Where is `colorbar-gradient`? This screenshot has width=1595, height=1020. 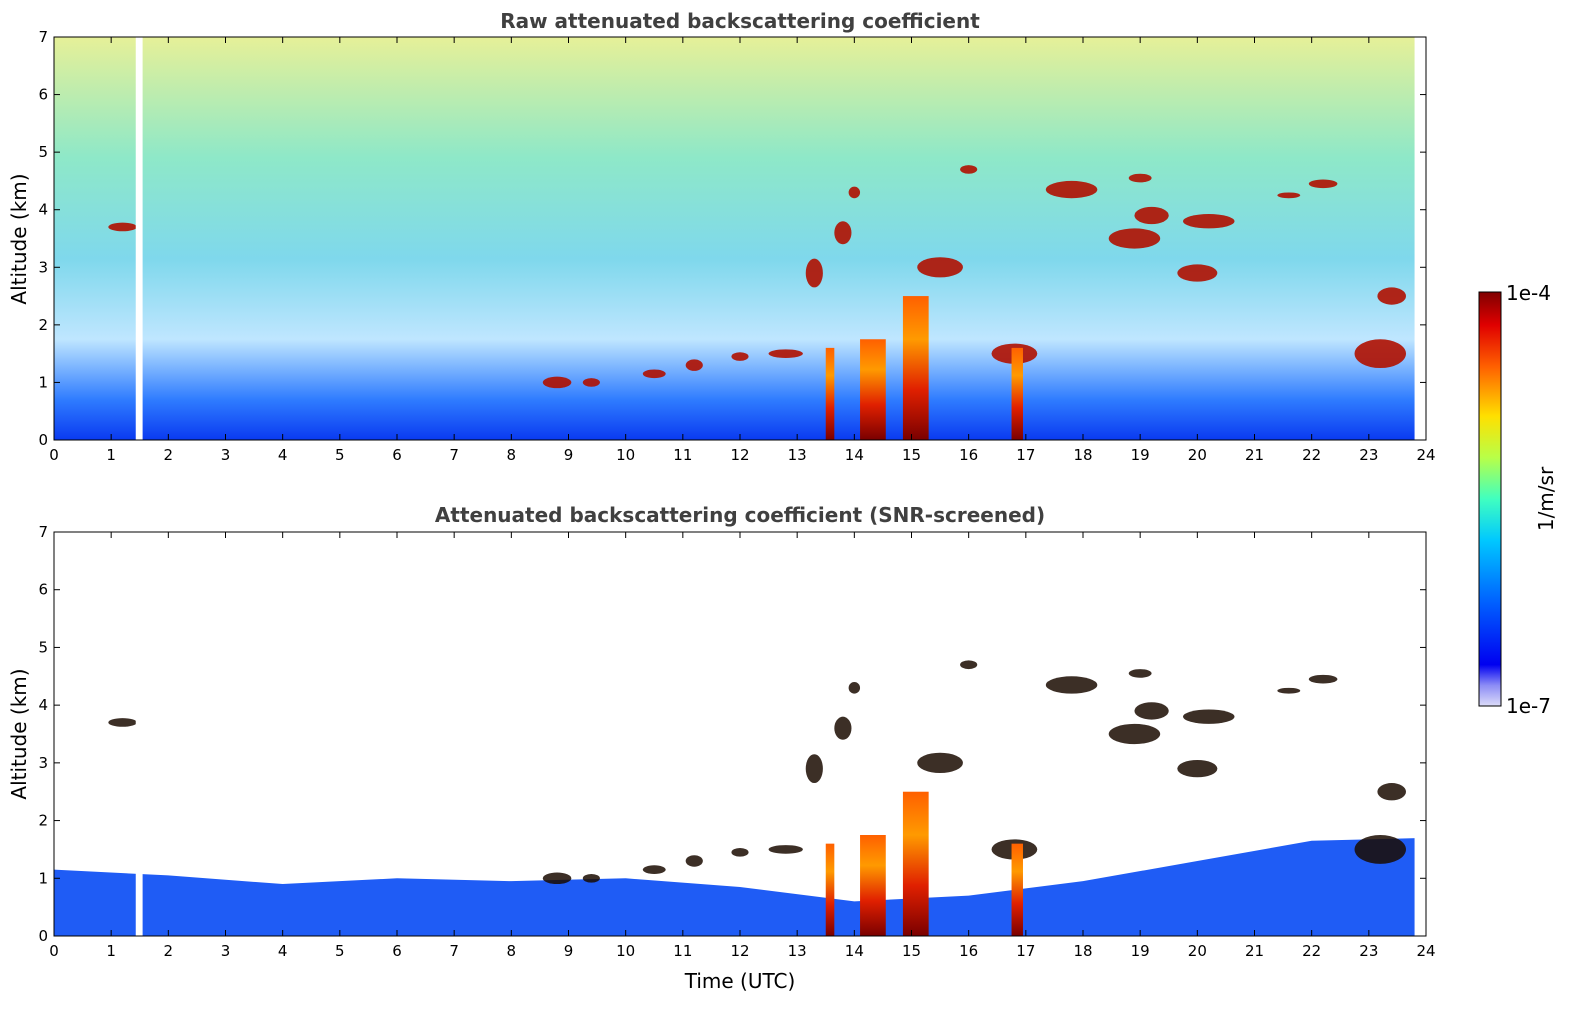
colorbar-gradient is located at coordinates (1490, 499).